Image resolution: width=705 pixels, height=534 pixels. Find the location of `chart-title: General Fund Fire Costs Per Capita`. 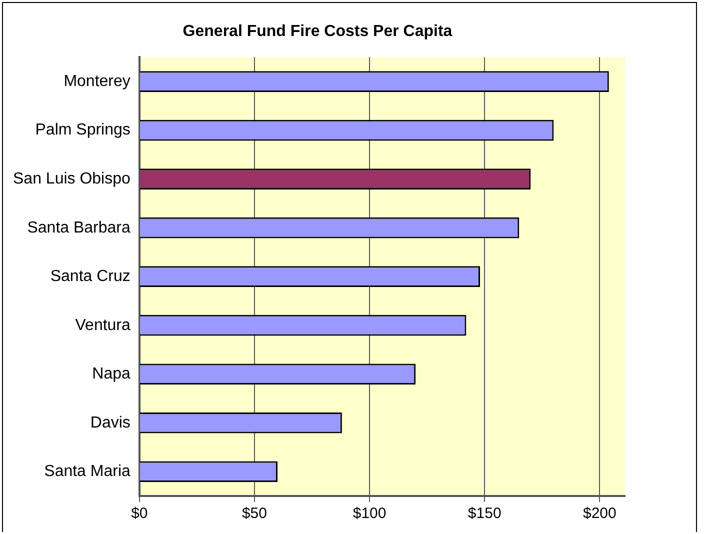

chart-title: General Fund Fire Costs Per Capita is located at coordinates (317, 31).